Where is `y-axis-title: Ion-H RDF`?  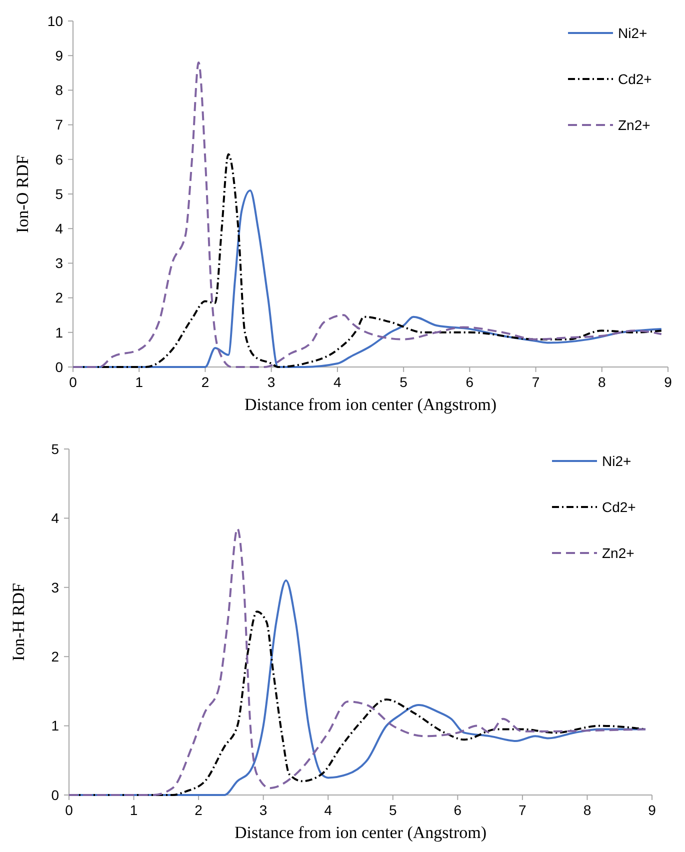
y-axis-title: Ion-H RDF is located at coordinates (18, 622).